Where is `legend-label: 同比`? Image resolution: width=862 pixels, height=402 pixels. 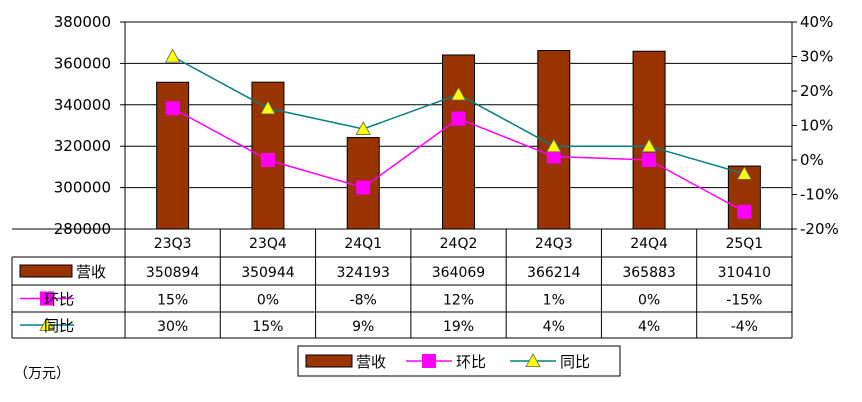
legend-label: 同比 is located at coordinates (575, 362).